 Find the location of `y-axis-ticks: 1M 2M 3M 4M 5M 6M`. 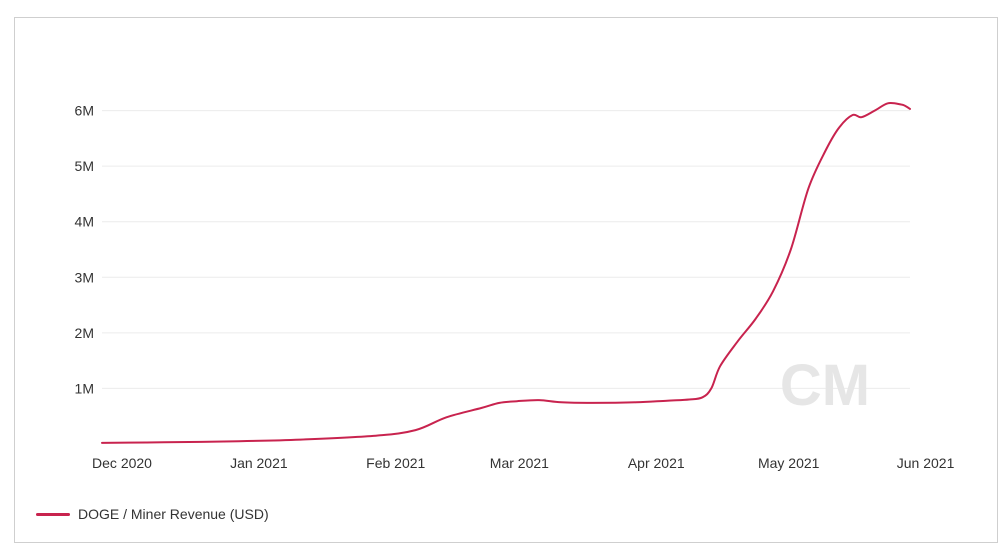

y-axis-ticks: 1M 2M 3M 4M 5M 6M is located at coordinates (84, 250).